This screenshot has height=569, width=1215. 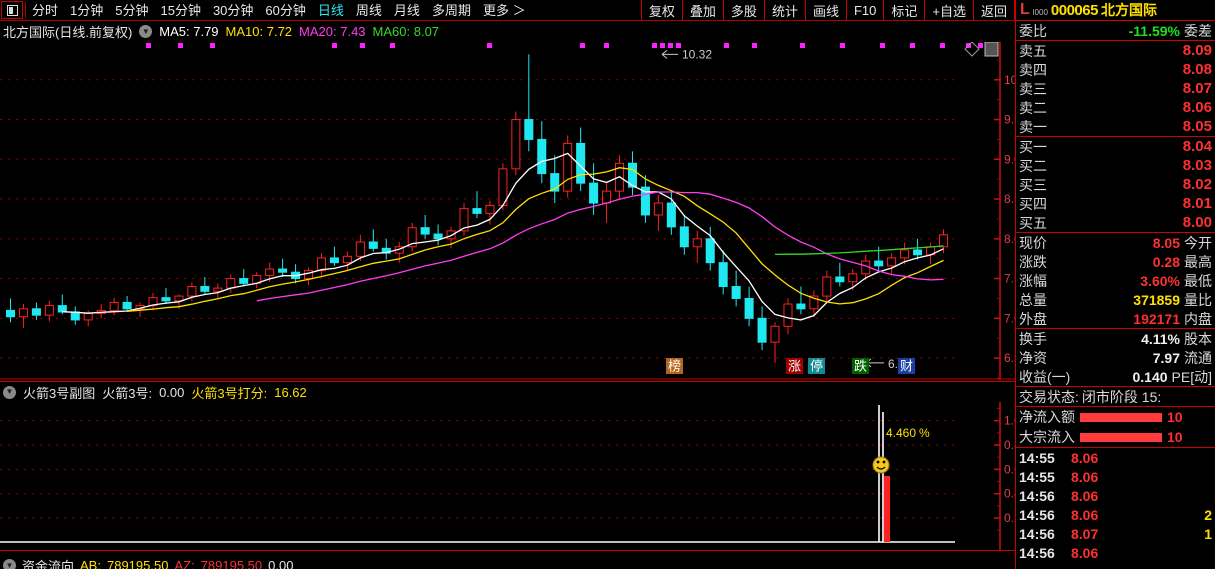 I want to click on panel-toggle-icon, so click(x=991, y=49).